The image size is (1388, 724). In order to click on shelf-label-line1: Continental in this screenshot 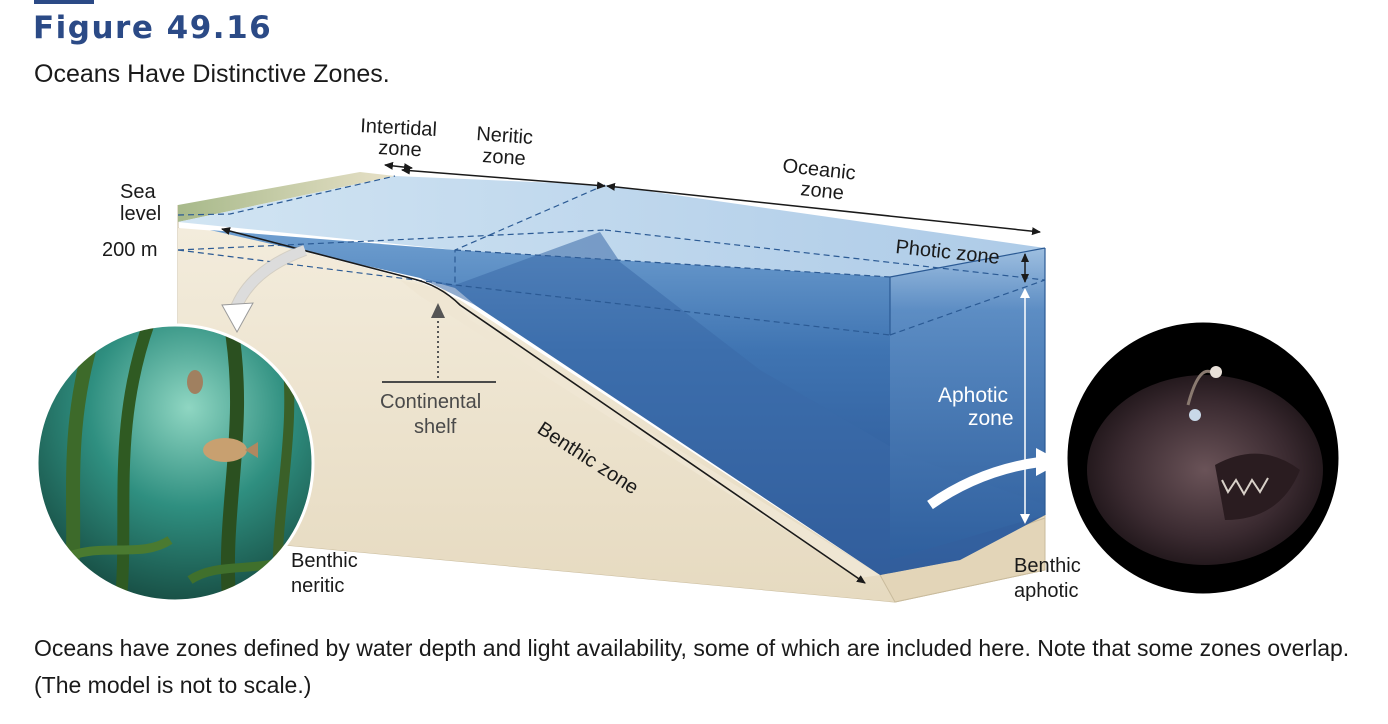, I will do `click(430, 402)`.